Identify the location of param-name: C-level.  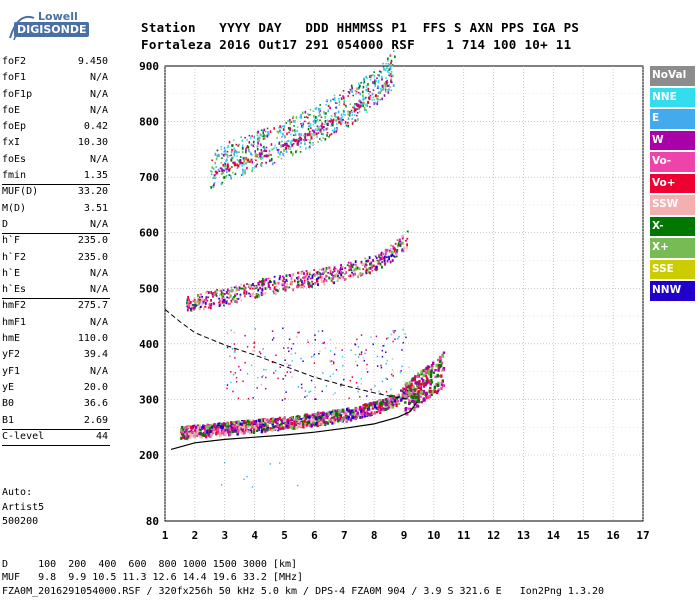
(23, 436).